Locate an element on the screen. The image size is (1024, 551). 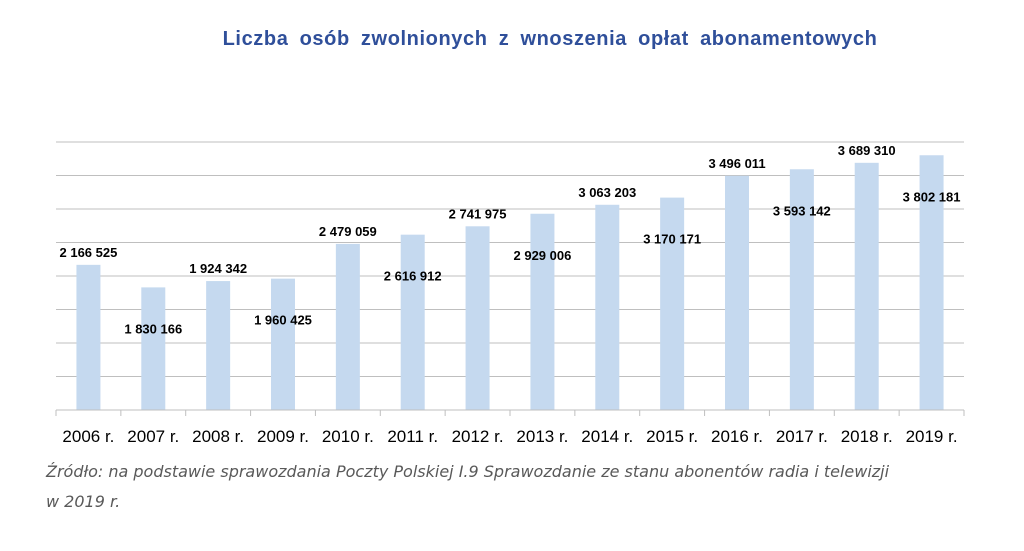
data-label: 2 166 525 is located at coordinates (89, 252).